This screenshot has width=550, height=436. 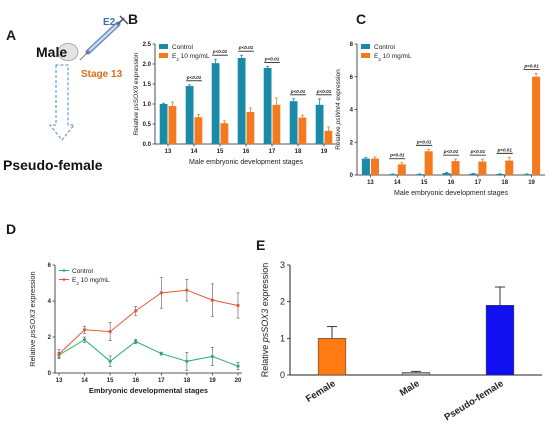 I want to click on x-axis-label: Embryonic developmental stages, so click(x=148, y=390).